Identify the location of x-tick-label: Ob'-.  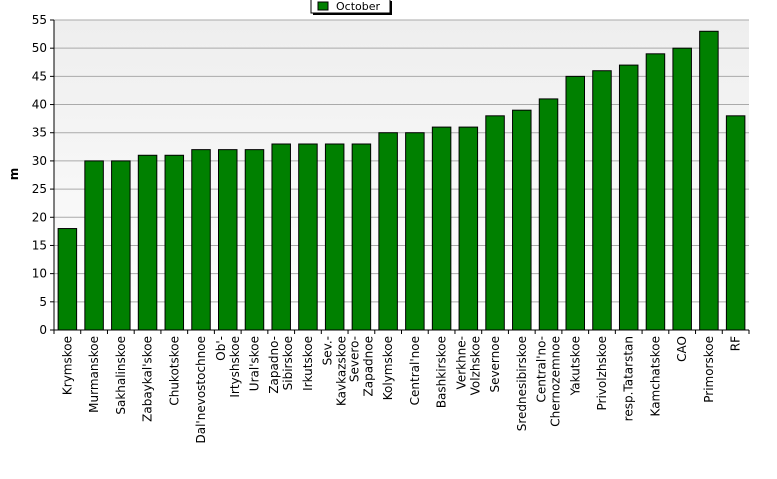
(221, 348).